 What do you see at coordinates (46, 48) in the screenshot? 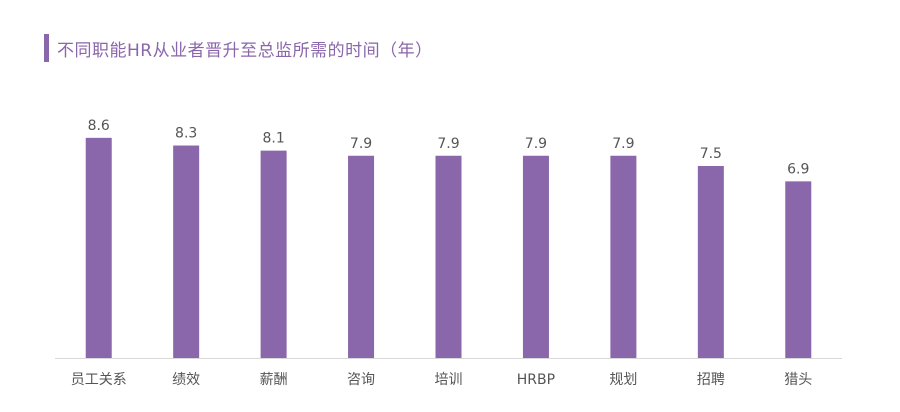
I see `title-accent-bar` at bounding box center [46, 48].